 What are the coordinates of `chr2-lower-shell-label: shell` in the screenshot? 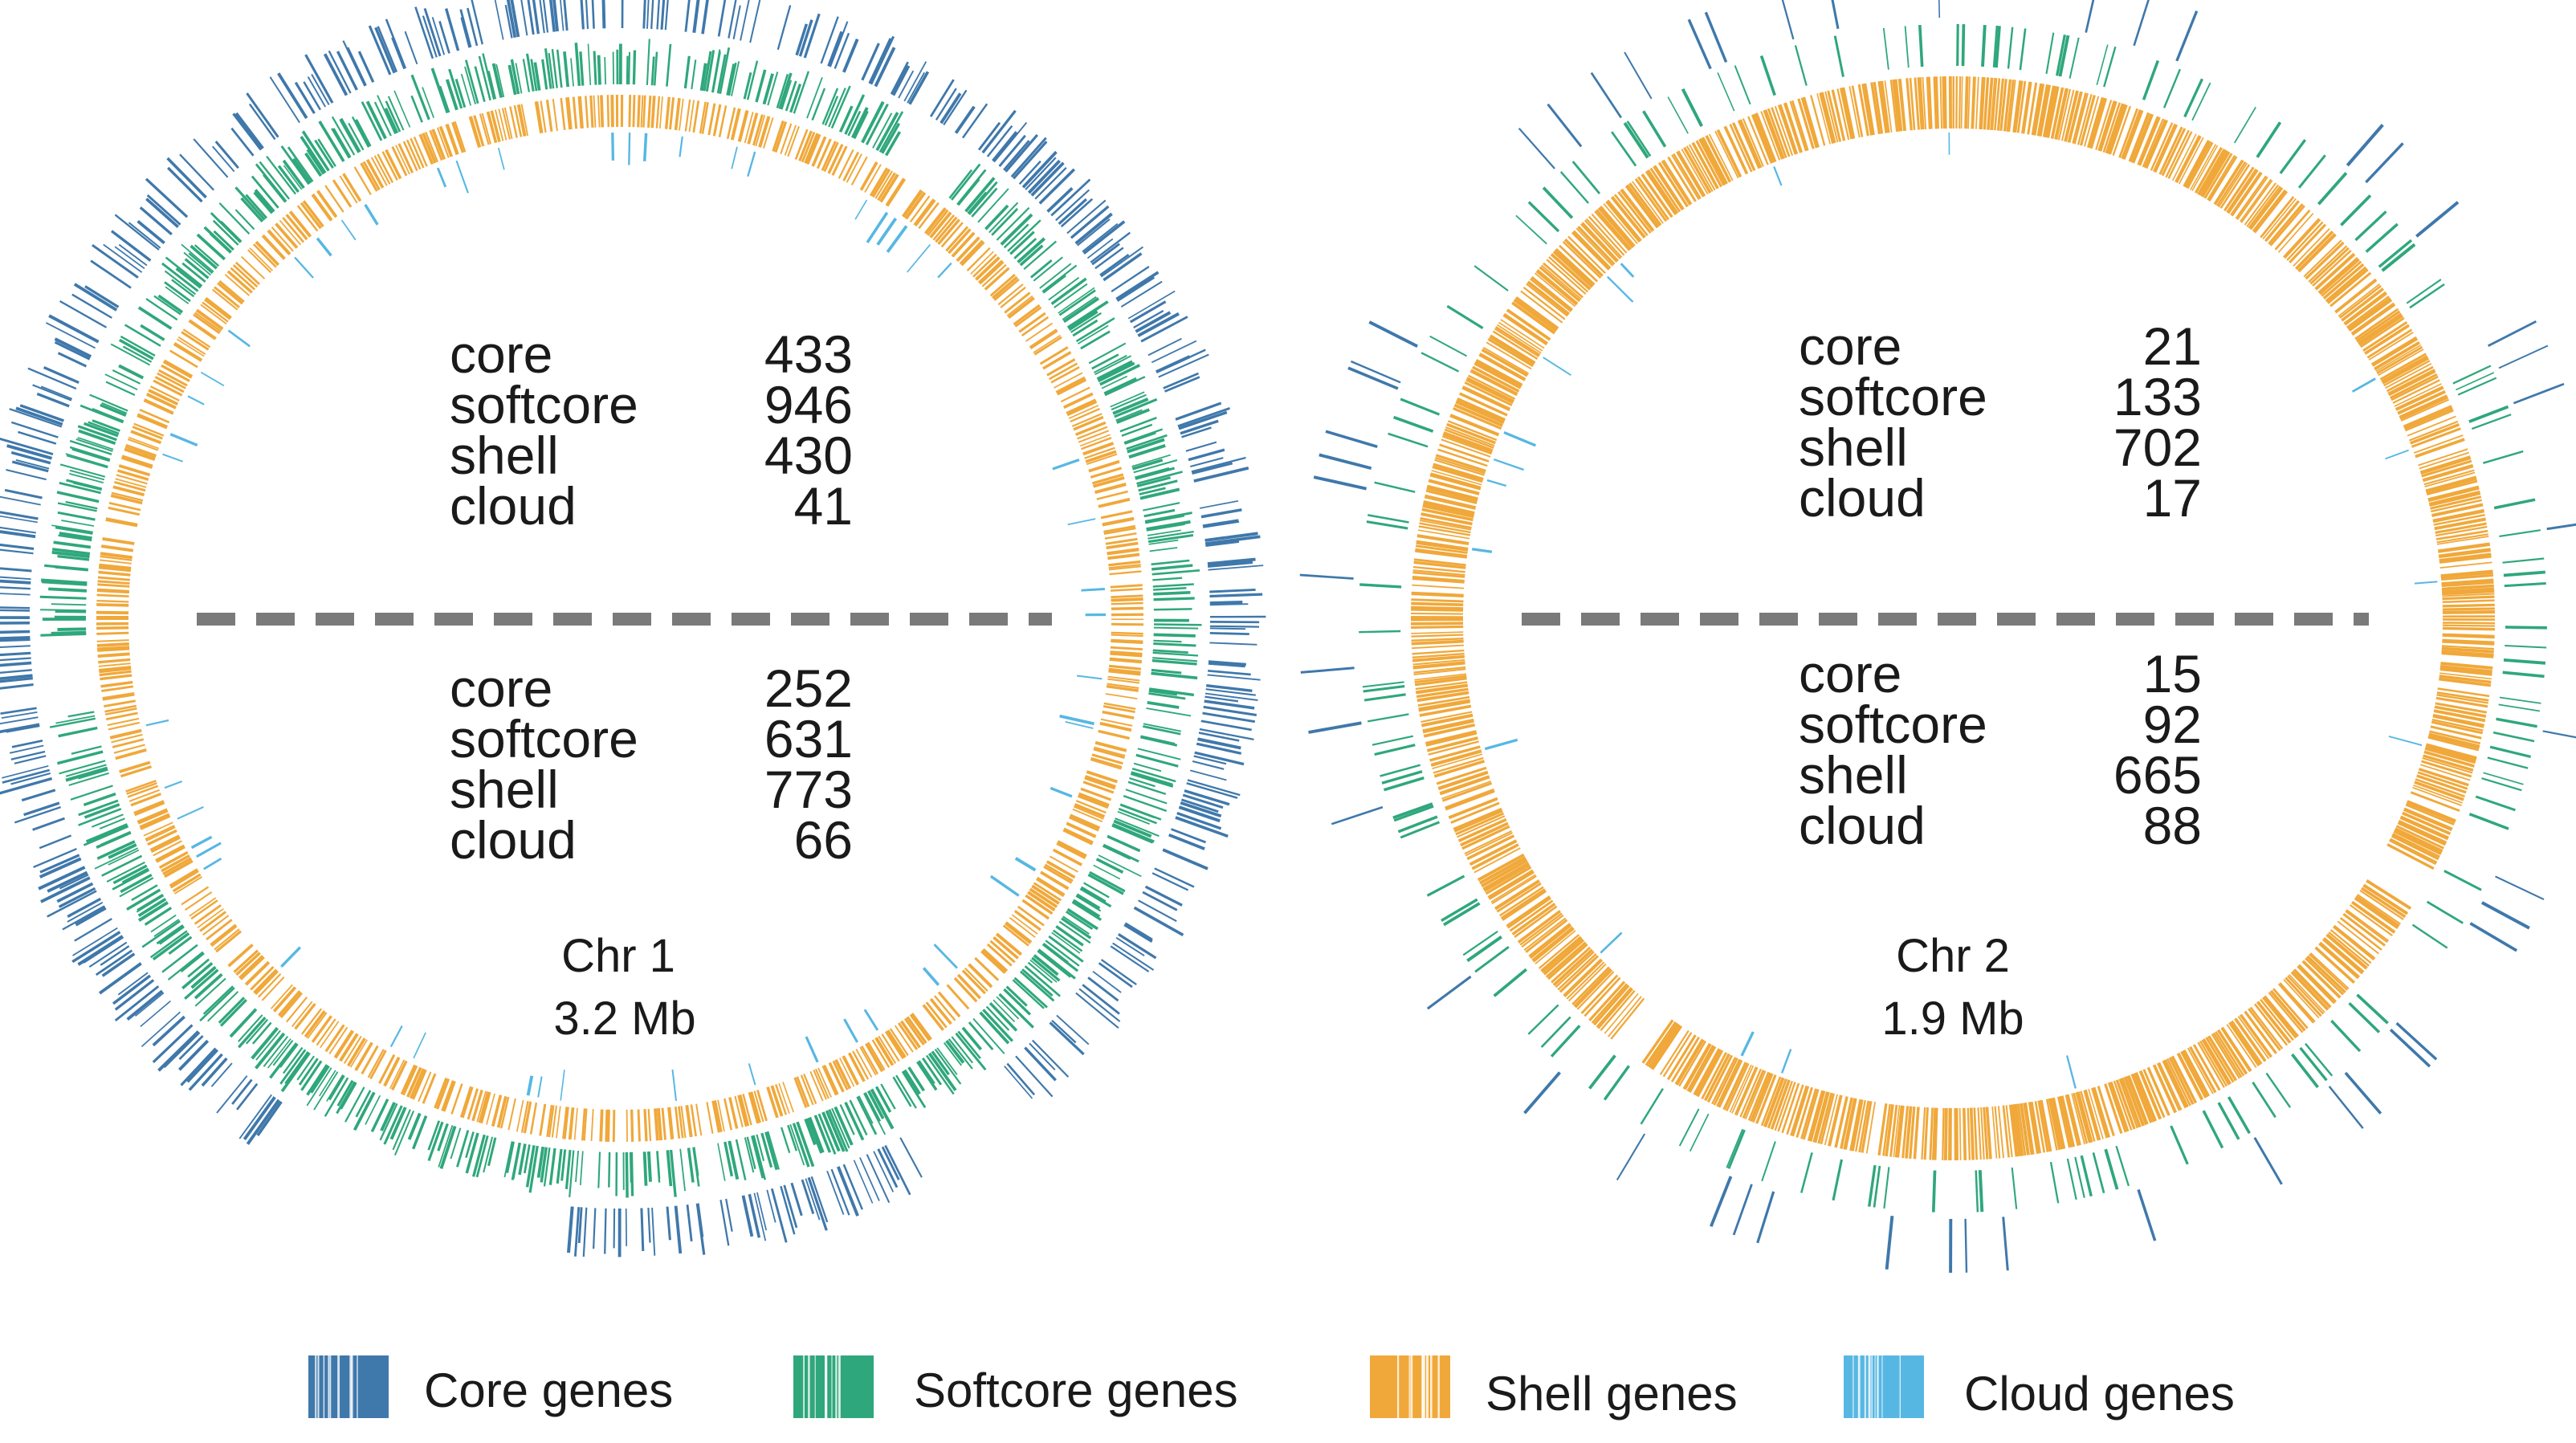 It's located at (1853, 775).